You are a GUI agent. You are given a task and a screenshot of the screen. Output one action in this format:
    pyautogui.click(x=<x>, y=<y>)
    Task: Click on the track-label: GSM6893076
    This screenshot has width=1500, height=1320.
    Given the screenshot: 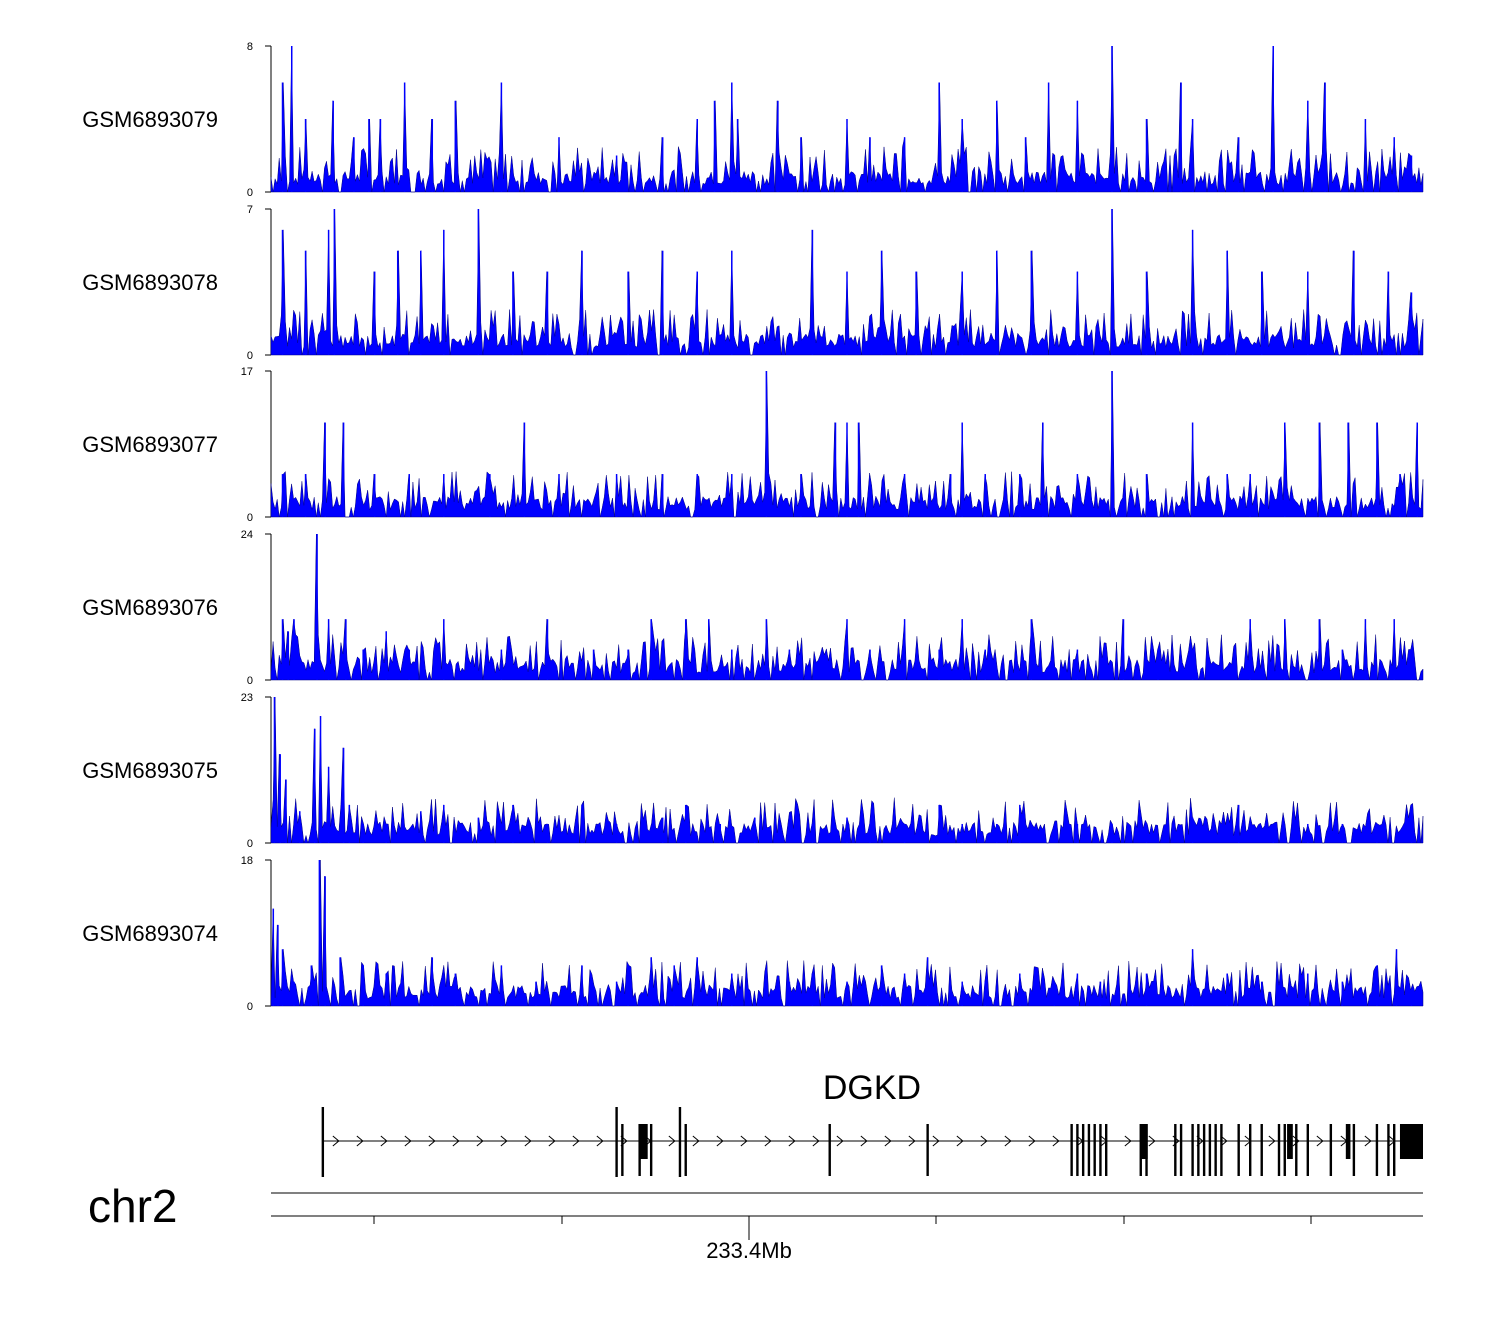 What is the action you would take?
    pyautogui.click(x=150, y=607)
    